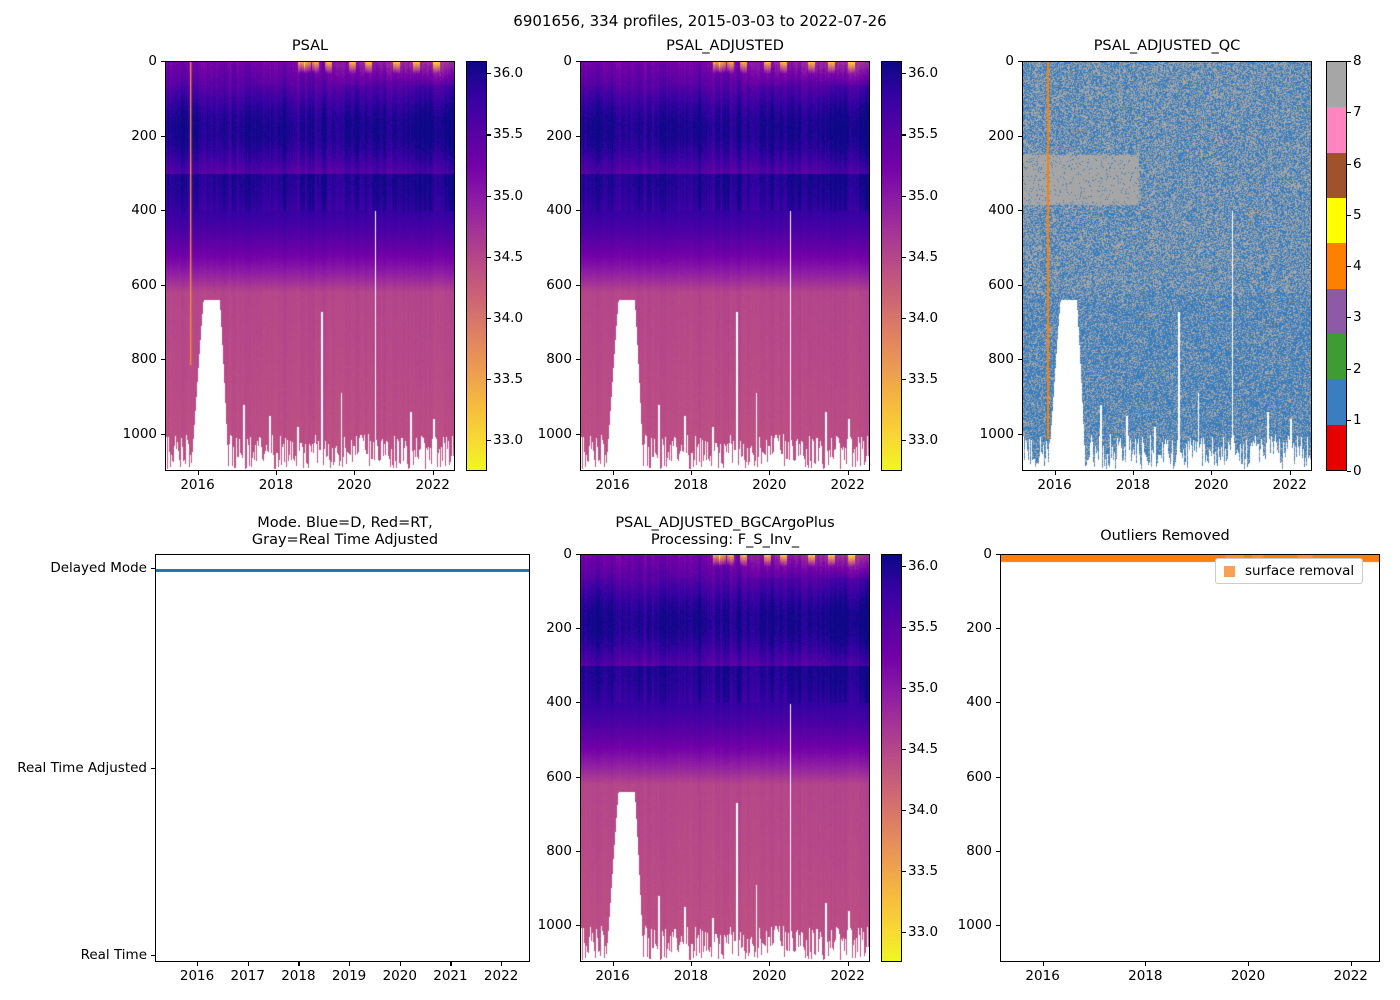 This screenshot has height=1000, width=1400. I want to click on xtick-mark-mode-2020, so click(400, 964).